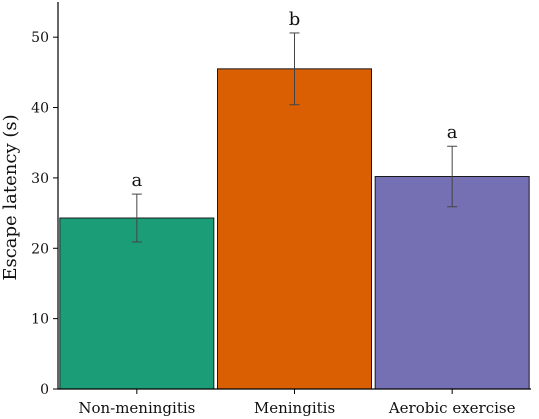  Describe the element at coordinates (40, 179) in the screenshot. I see `y-tick-label: 30` at that location.